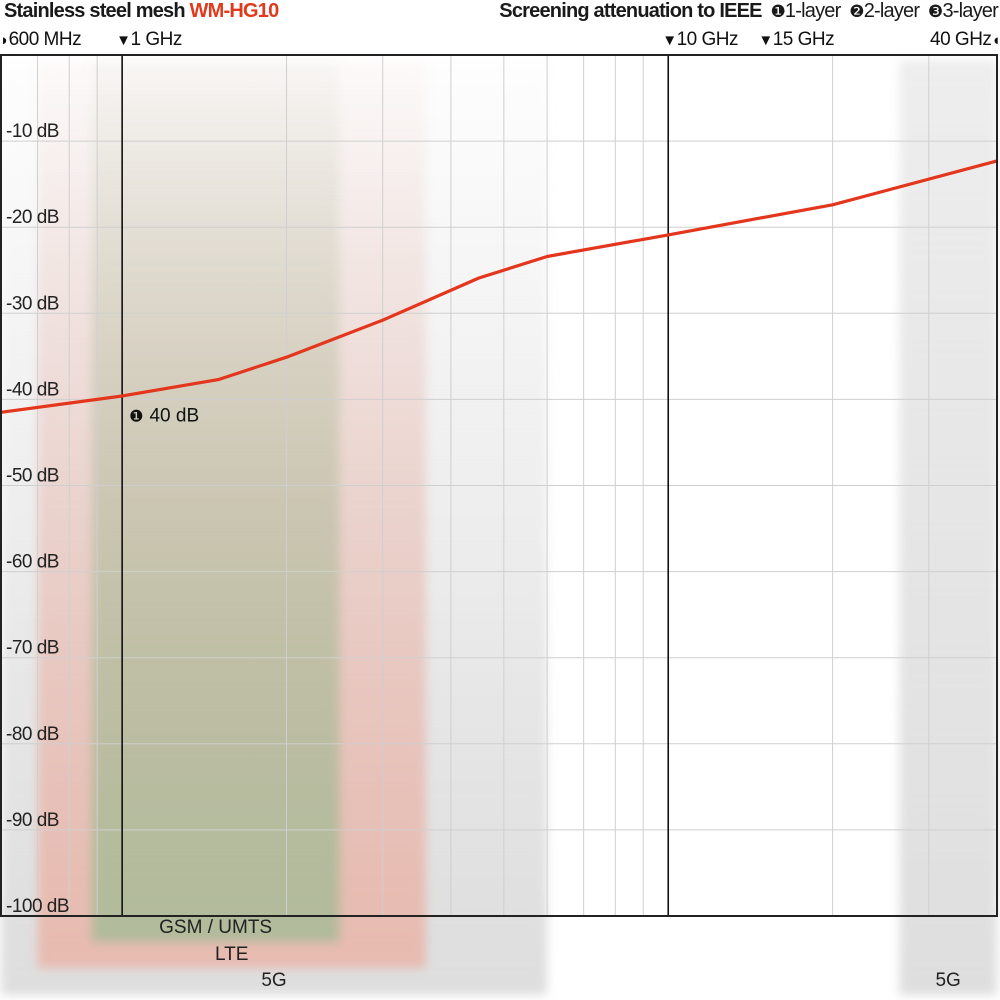  I want to click on marker-left-arrow-icon: ◖, so click(995, 40).